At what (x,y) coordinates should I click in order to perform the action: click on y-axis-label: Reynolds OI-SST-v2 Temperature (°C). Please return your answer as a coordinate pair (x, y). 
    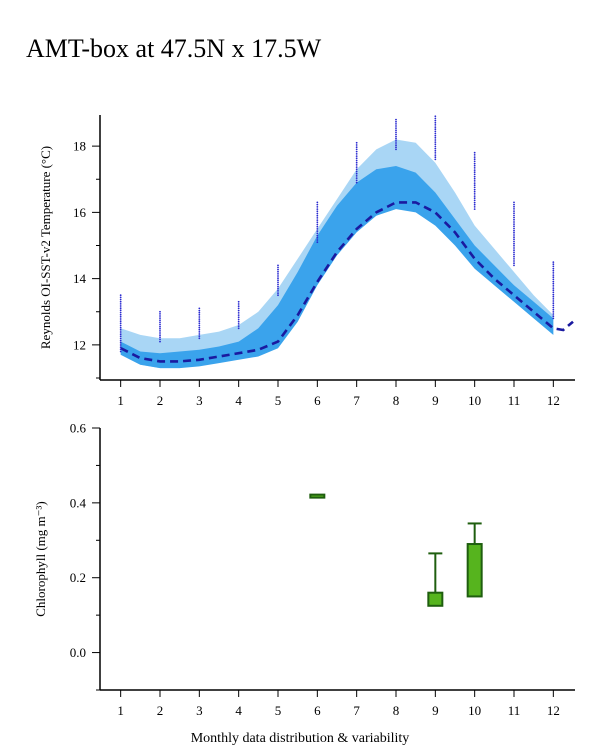
    Looking at the image, I should click on (45, 247).